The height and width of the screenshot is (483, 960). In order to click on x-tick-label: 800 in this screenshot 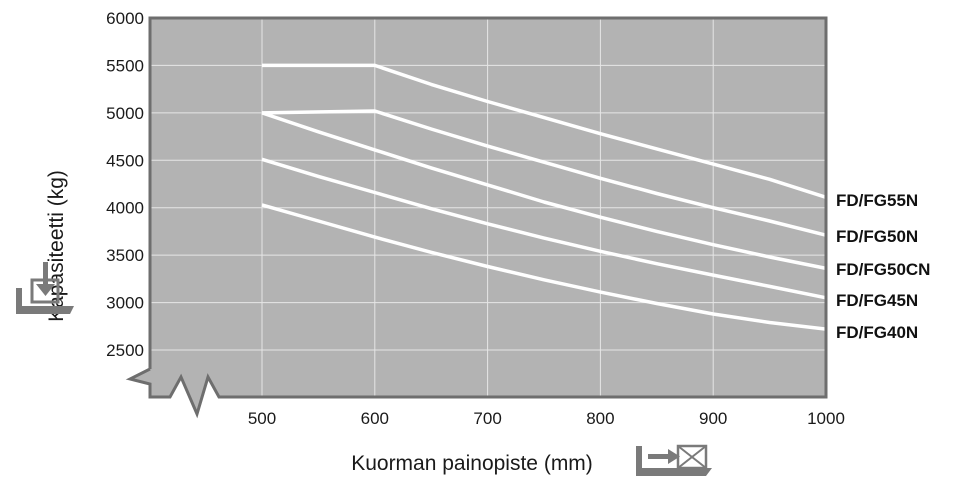, I will do `click(600, 418)`.